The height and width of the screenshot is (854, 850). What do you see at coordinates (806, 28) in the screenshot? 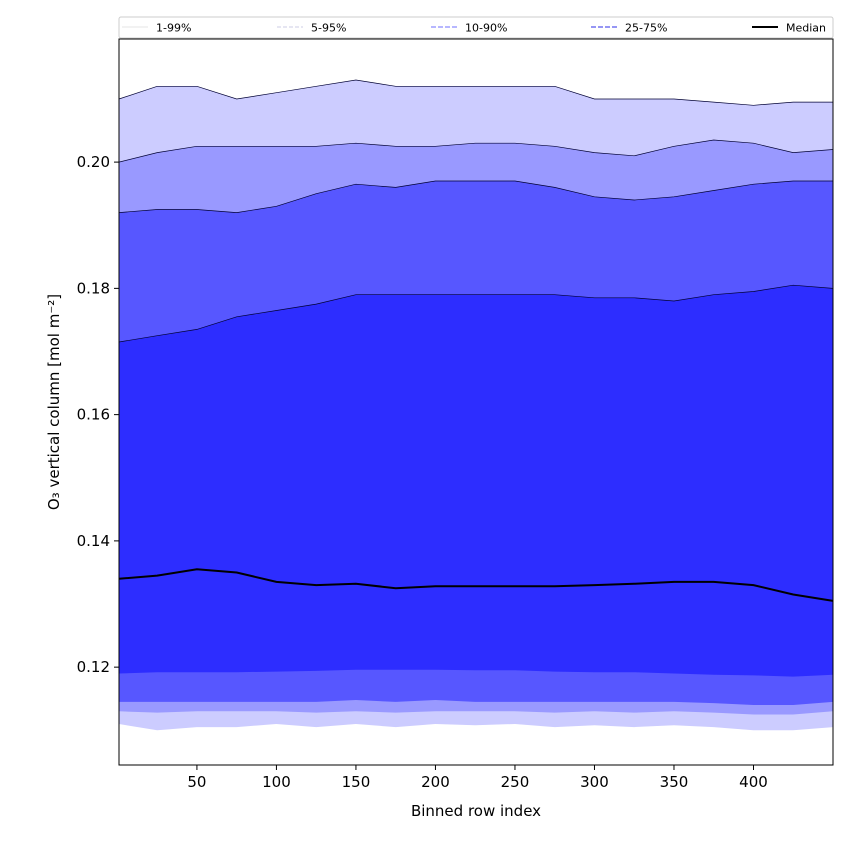
I see `legend-label-median: Median` at bounding box center [806, 28].